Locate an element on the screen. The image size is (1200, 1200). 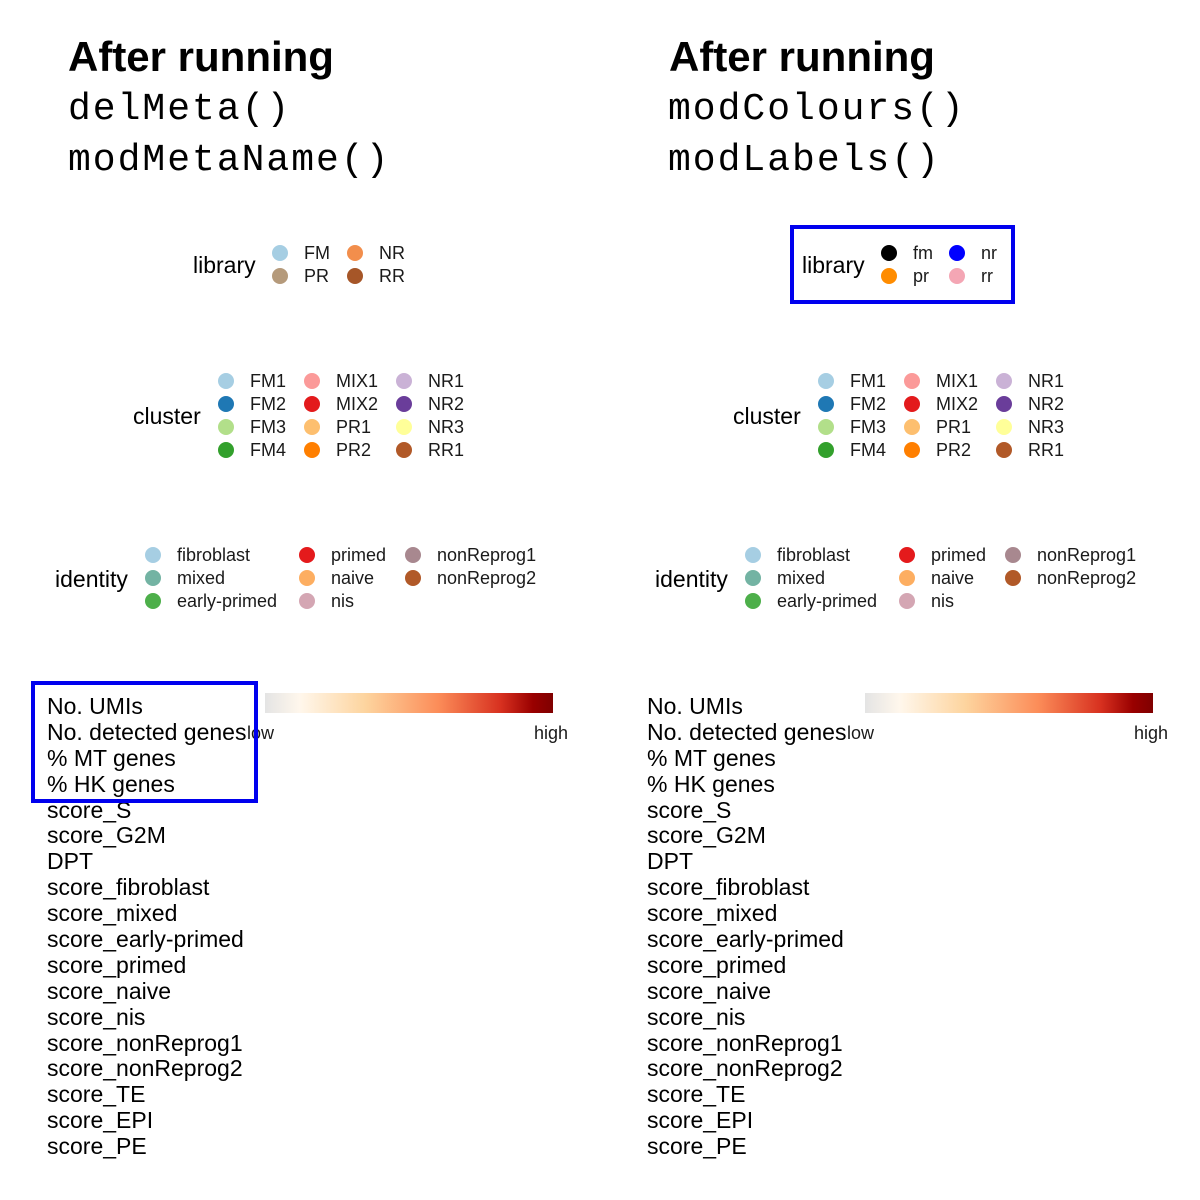
legend-label: PR is located at coordinates (317, 276).